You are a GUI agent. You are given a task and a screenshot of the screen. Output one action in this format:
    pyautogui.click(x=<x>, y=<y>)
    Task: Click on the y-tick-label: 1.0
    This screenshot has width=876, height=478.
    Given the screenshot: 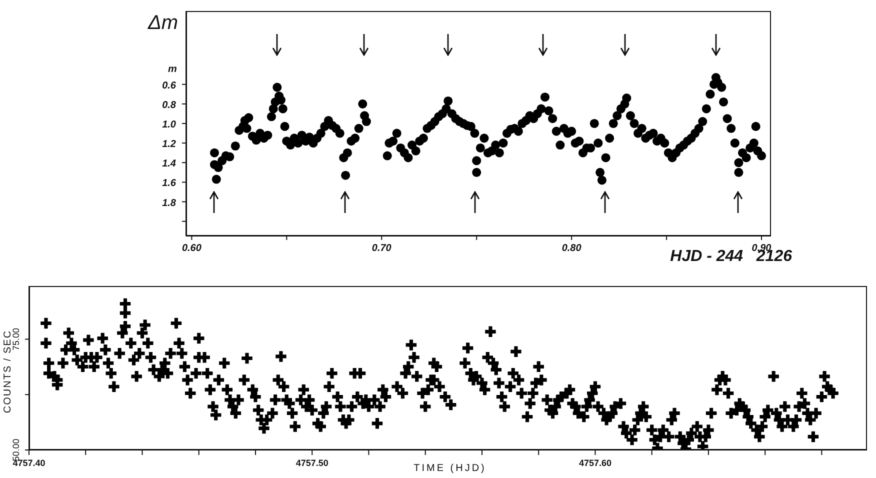 What is the action you would take?
    pyautogui.click(x=169, y=125)
    